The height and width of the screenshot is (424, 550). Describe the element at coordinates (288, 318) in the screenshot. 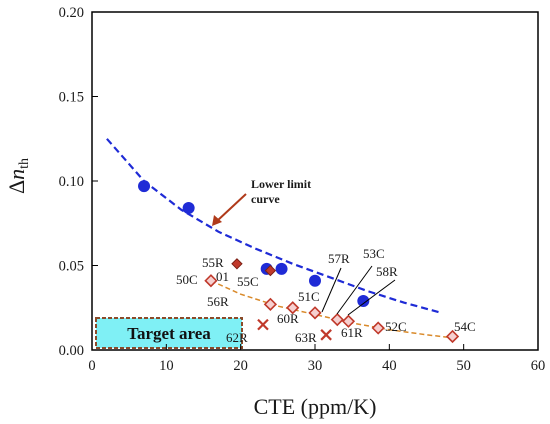

I see `point-label-60r: 60R` at that location.